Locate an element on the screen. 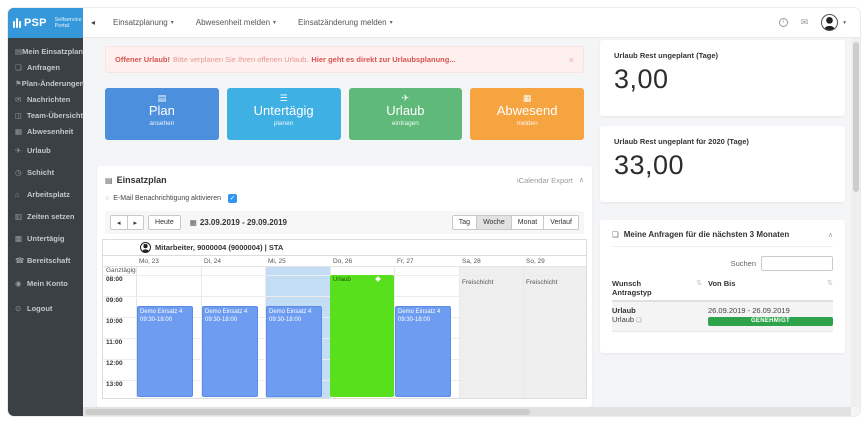 The width and height of the screenshot is (868, 424). sidebar-item-arbeitsplatz: ⌂ Arbeitsplatz is located at coordinates (42, 194).